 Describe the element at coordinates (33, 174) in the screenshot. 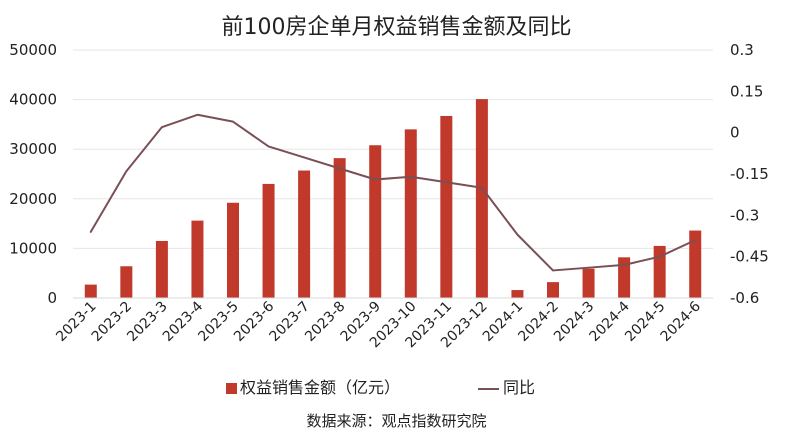

I see `left-axis-ticks: 0 10000 20000 30000 40000 50000` at that location.